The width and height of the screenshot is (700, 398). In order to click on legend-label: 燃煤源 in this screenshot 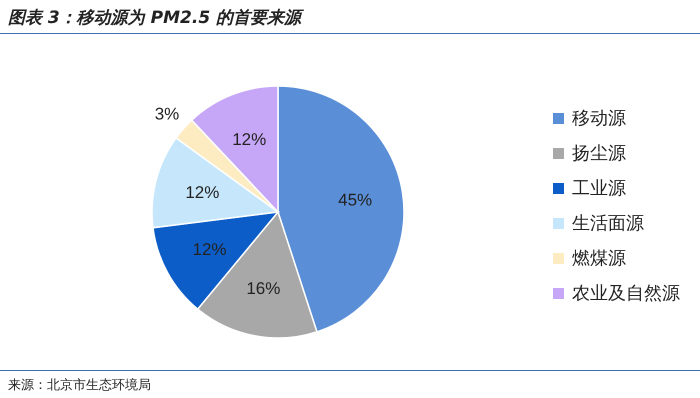, I will do `click(599, 258)`.